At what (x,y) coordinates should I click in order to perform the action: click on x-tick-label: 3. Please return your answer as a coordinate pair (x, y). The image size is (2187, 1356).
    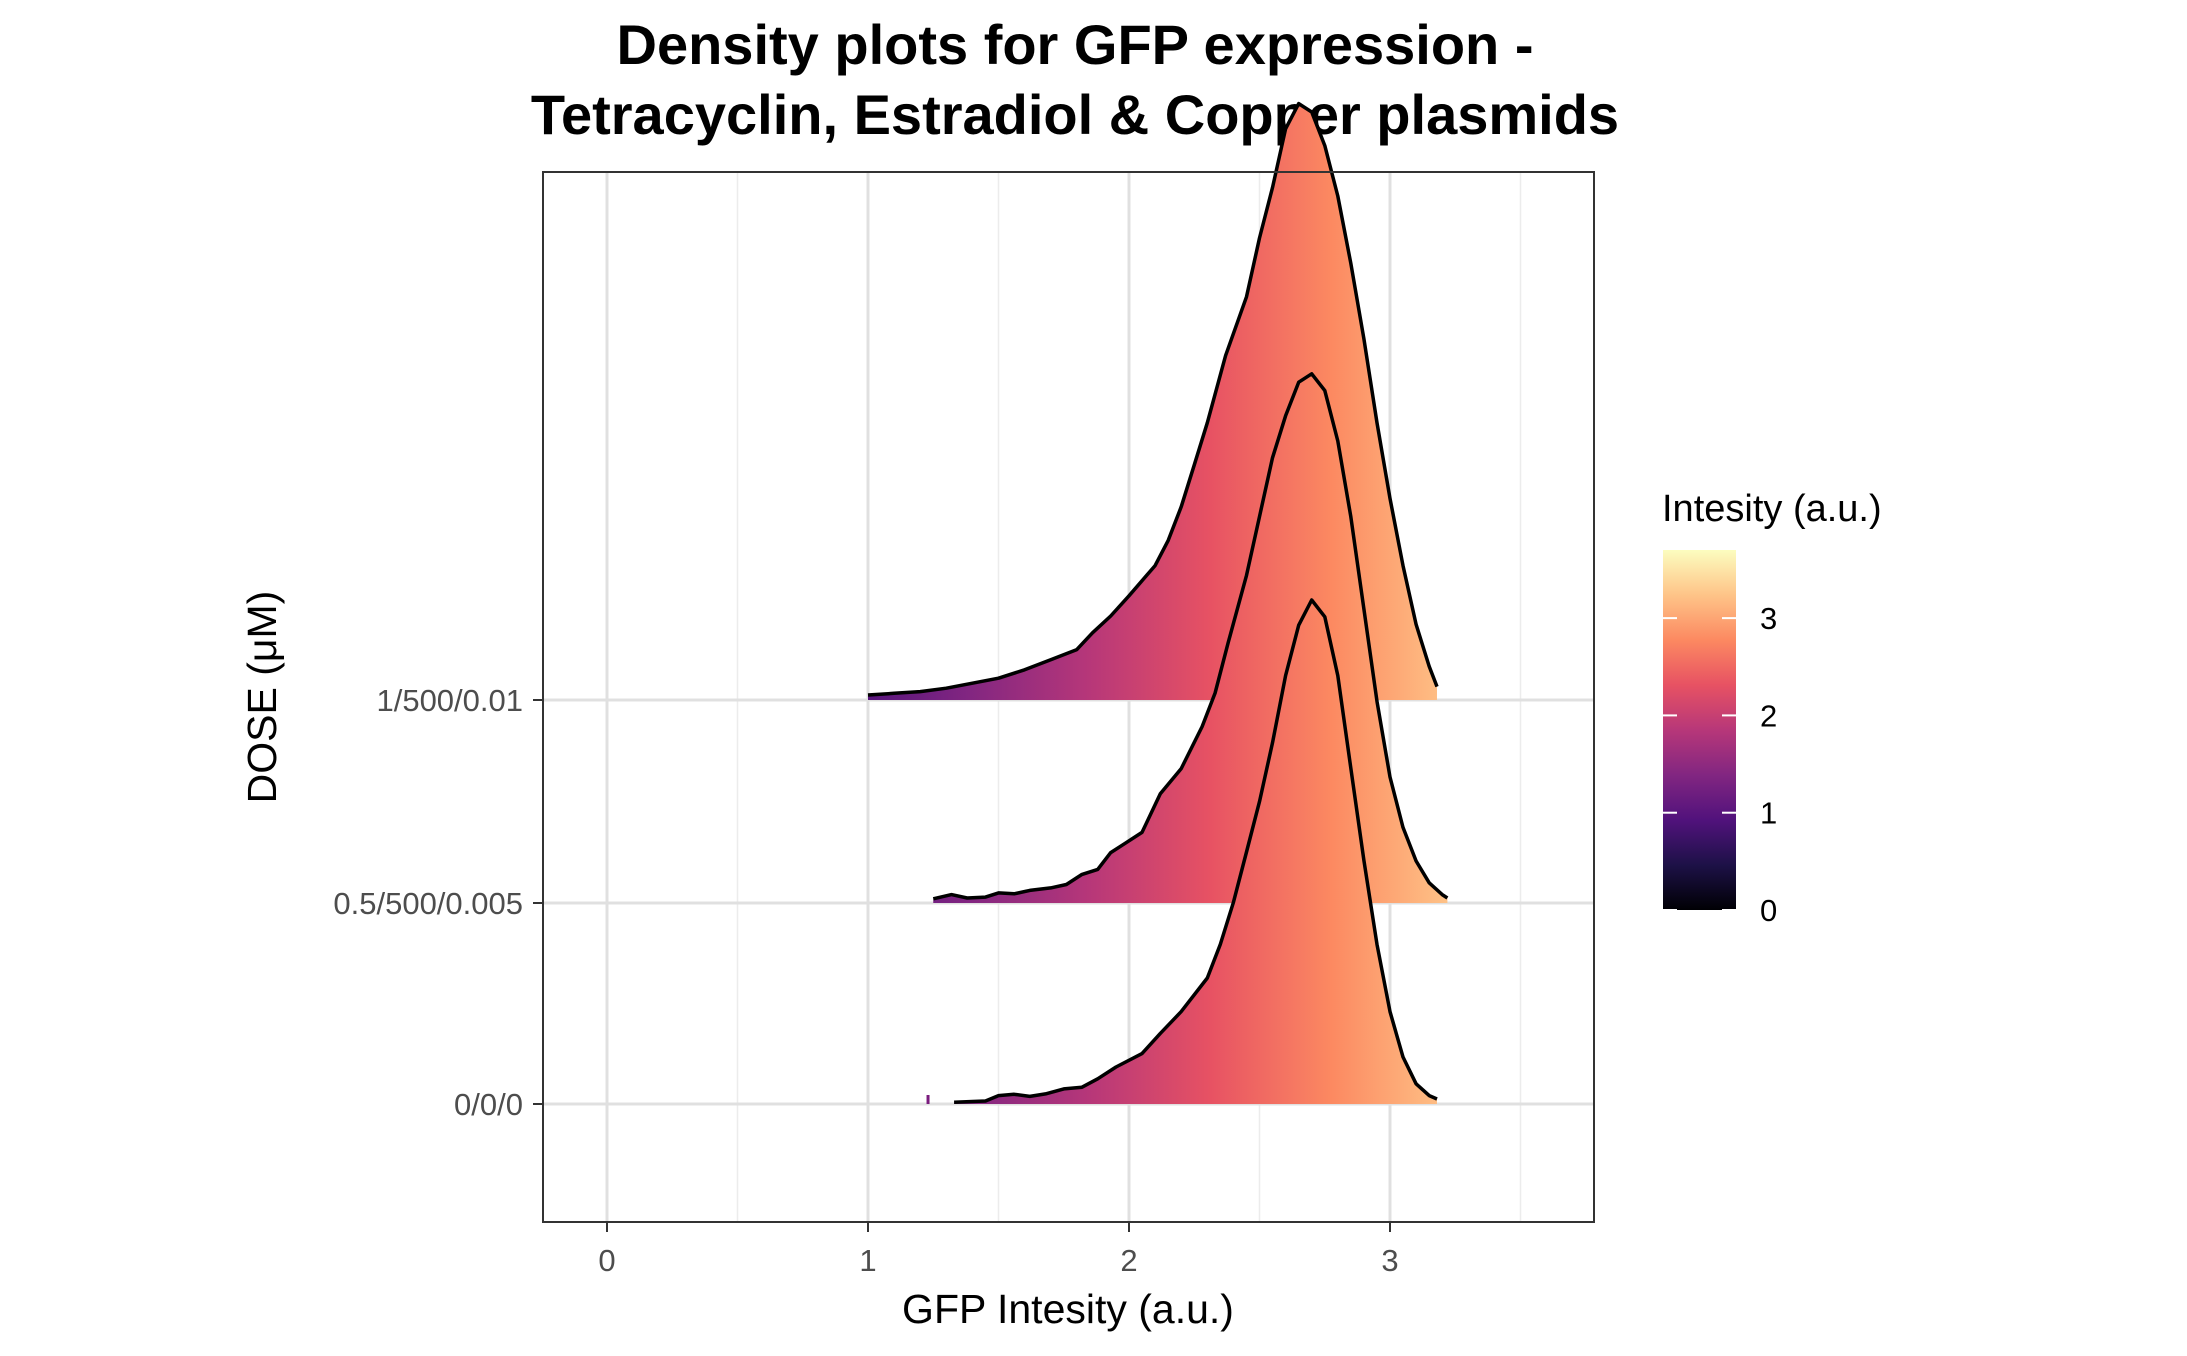
    Looking at the image, I should click on (1389, 1260).